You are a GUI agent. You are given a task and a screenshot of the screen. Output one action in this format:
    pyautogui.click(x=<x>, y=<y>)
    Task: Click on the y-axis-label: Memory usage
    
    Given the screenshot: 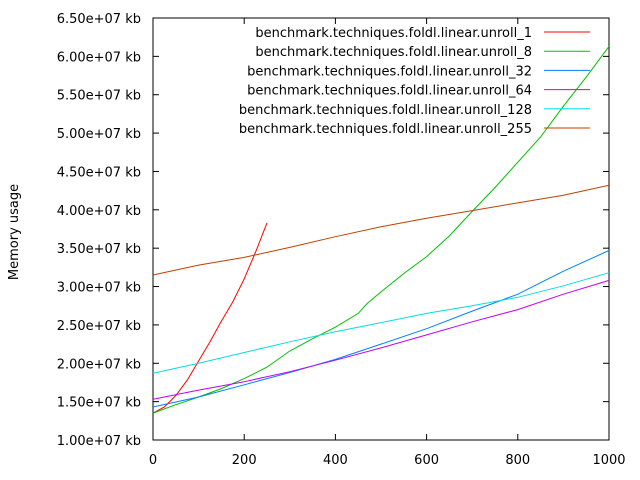 What is the action you would take?
    pyautogui.click(x=14, y=232)
    